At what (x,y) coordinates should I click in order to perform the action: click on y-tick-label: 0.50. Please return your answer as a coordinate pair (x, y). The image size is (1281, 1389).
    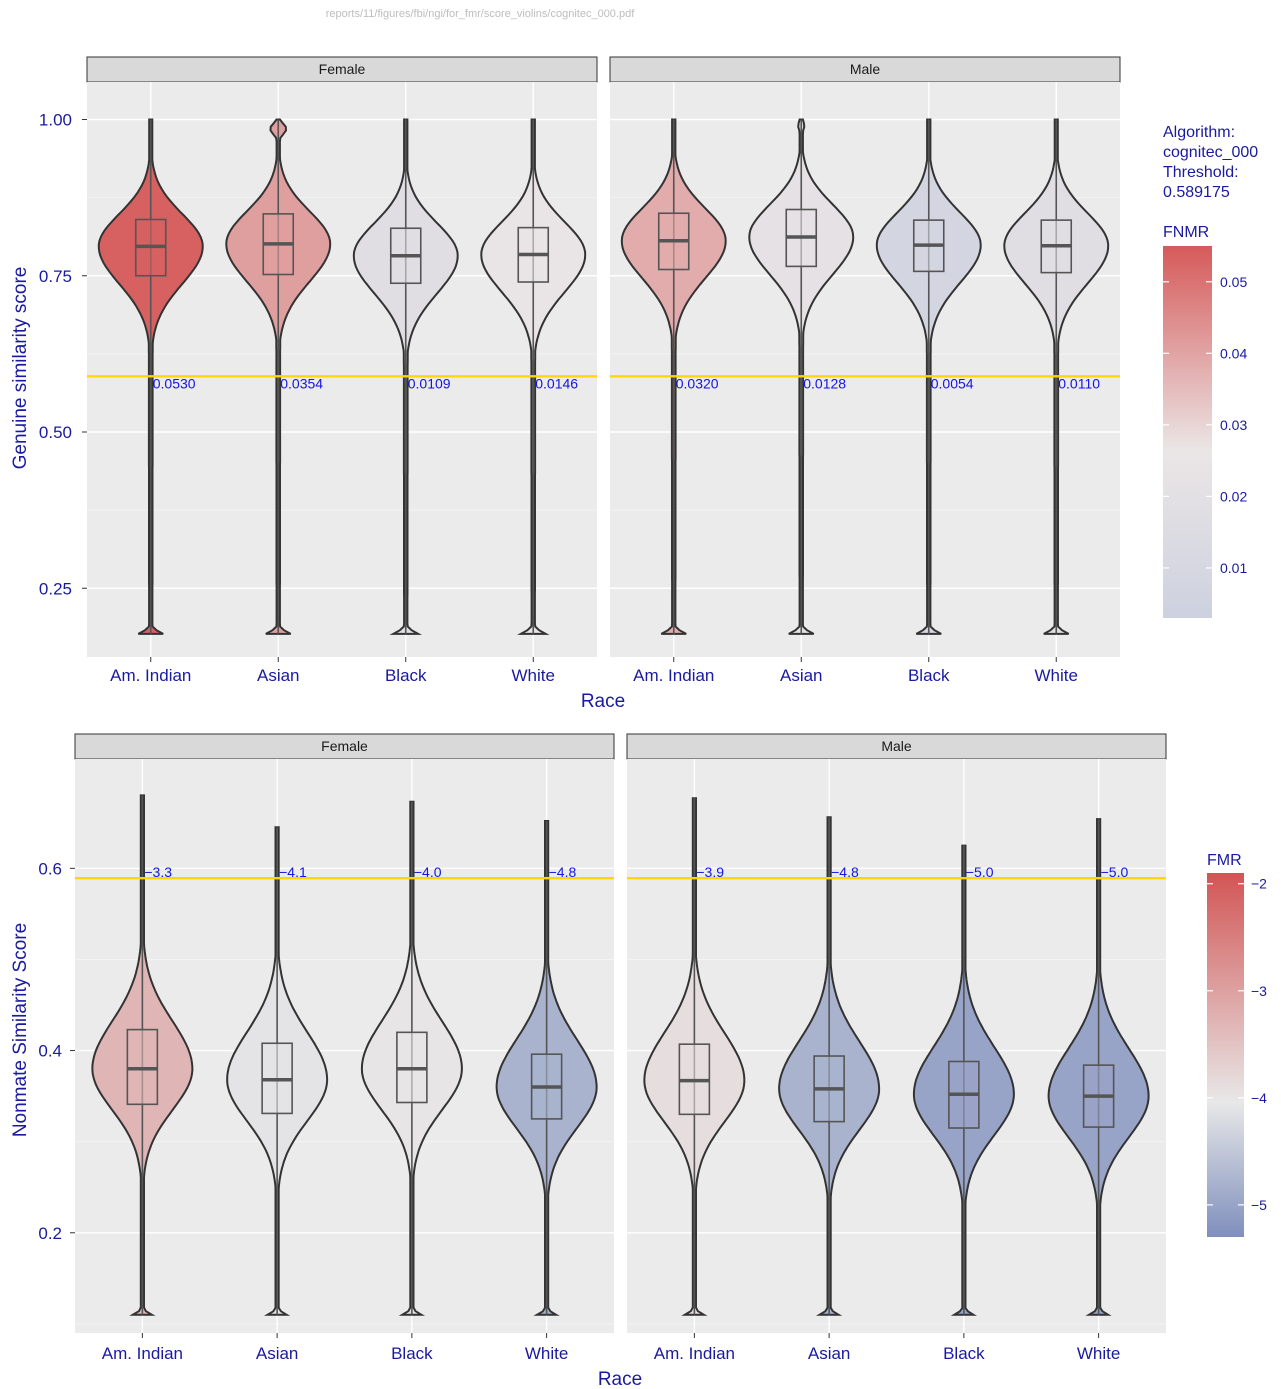
    Looking at the image, I should click on (55, 432).